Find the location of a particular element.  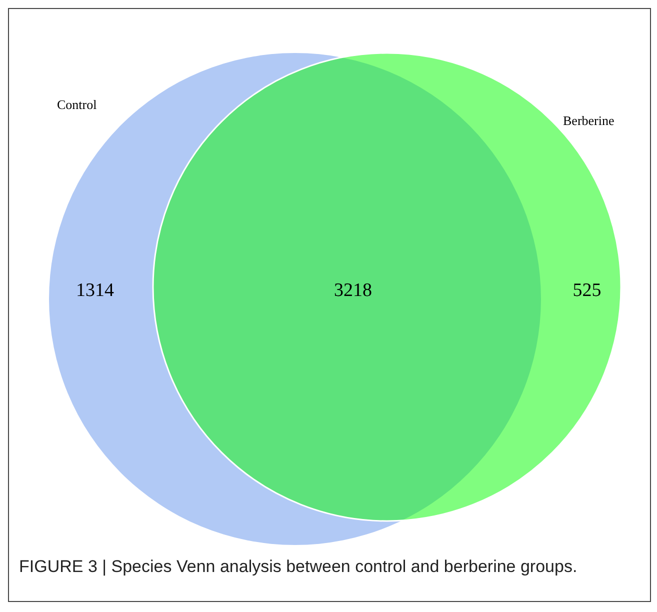

data-label: 525 is located at coordinates (587, 291).